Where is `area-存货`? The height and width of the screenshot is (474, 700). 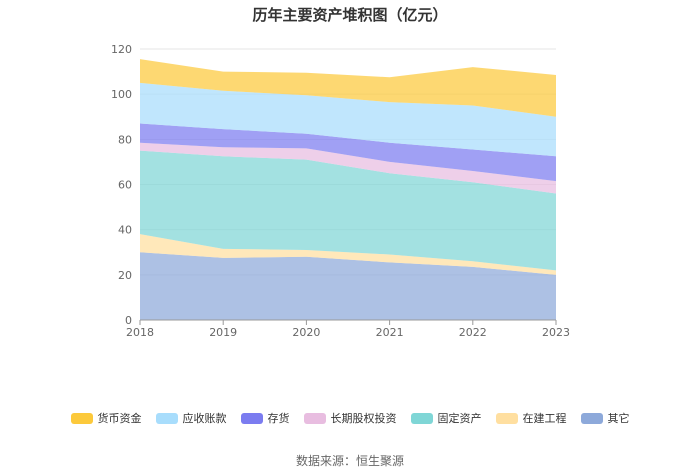 area-存货 is located at coordinates (348, 152).